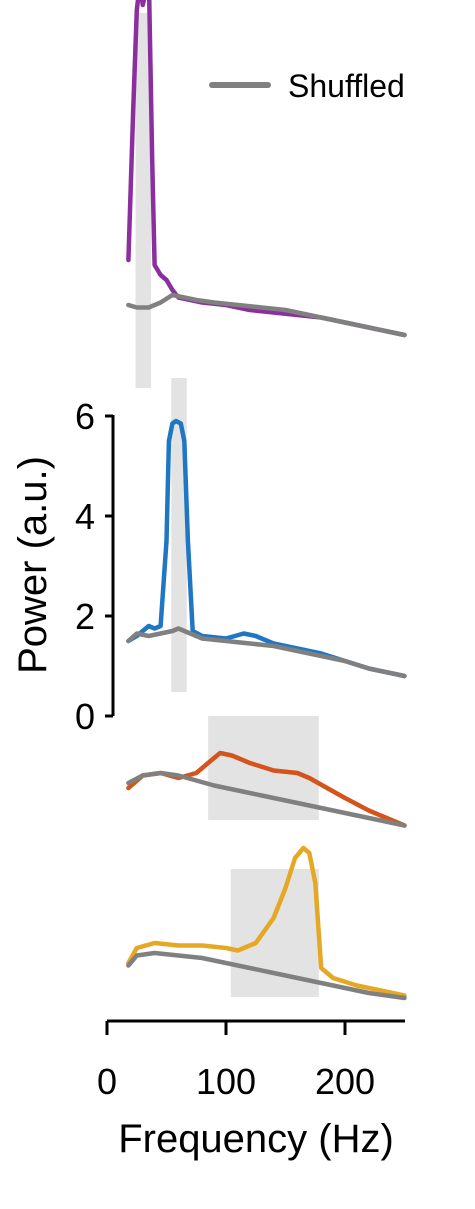 The height and width of the screenshot is (1209, 475). What do you see at coordinates (85, 416) in the screenshot?
I see `y-tick-label-6: 6` at bounding box center [85, 416].